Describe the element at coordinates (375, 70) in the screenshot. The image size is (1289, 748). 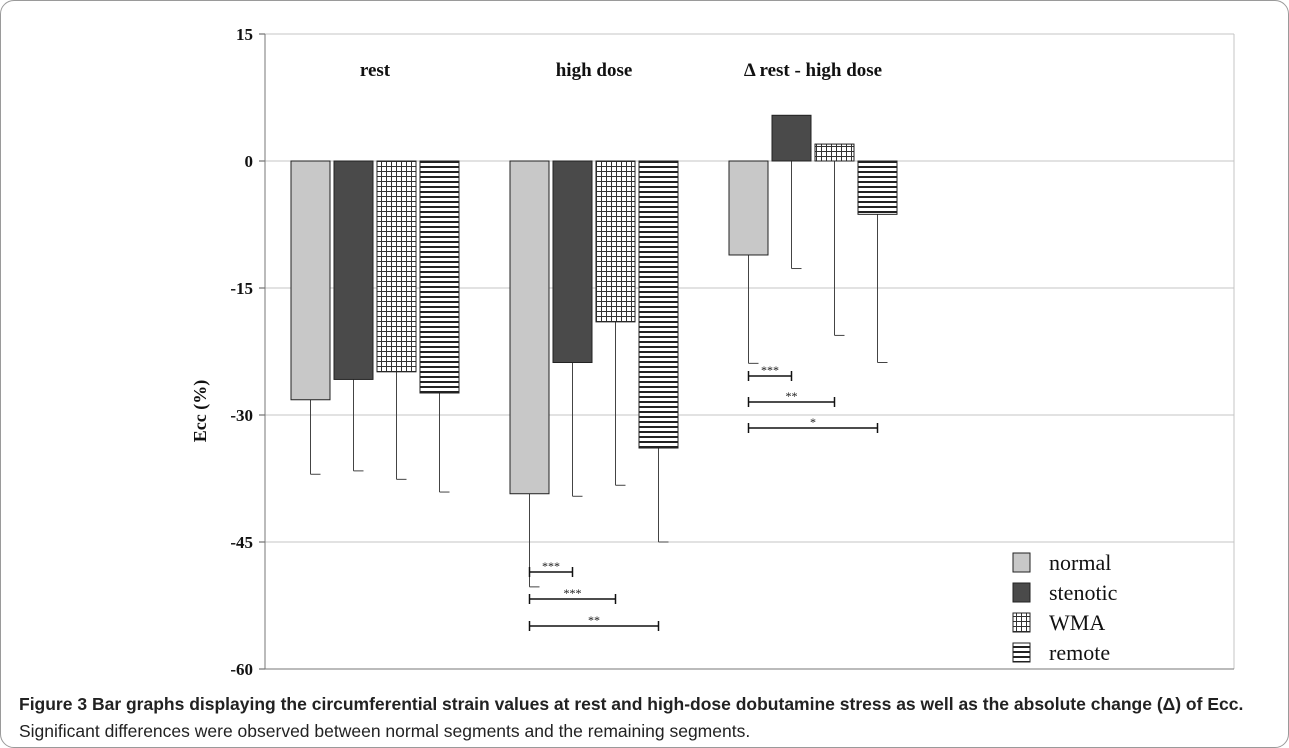
I see `category-label: rest` at that location.